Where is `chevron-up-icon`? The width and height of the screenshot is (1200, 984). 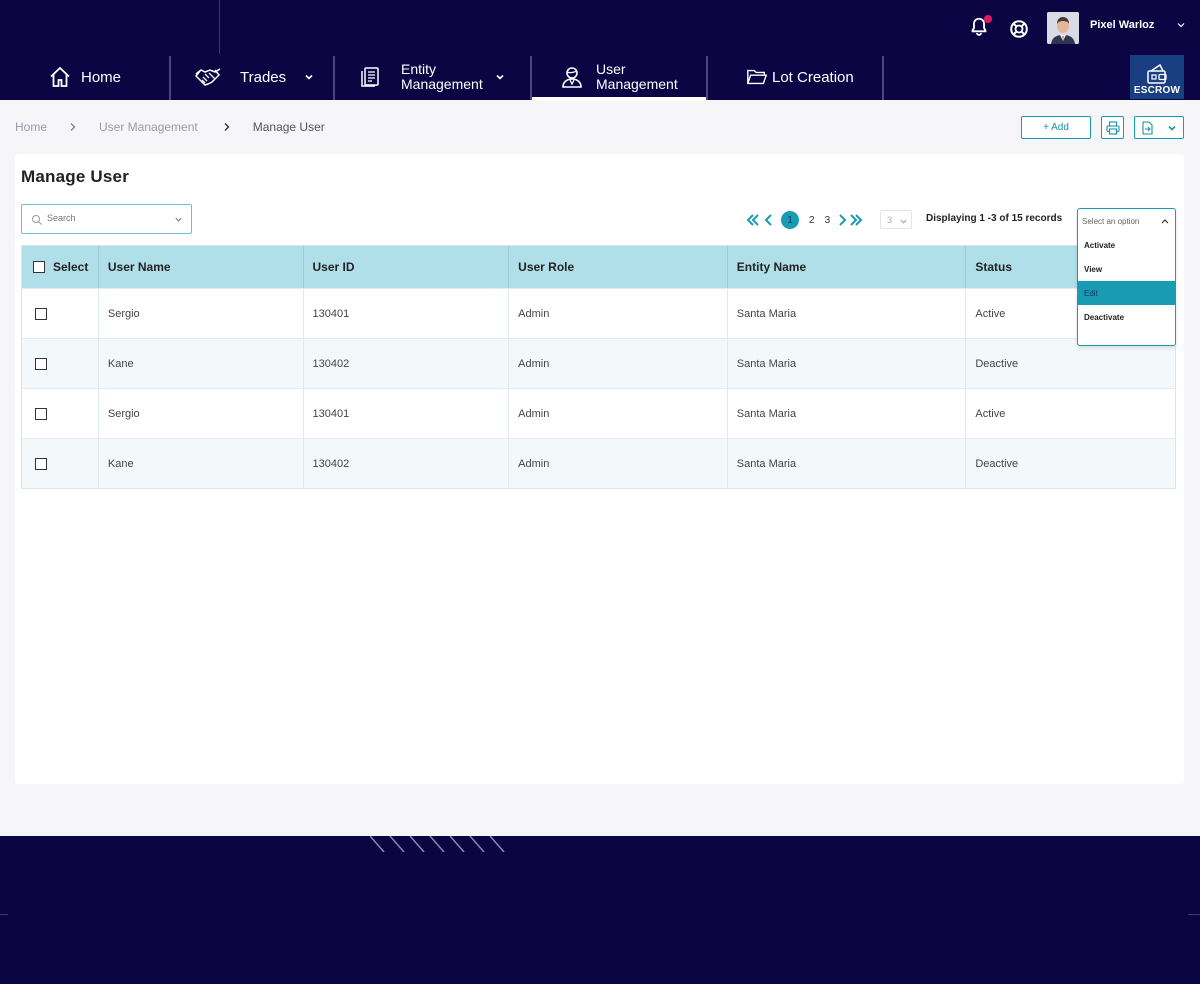 chevron-up-icon is located at coordinates (1165, 221).